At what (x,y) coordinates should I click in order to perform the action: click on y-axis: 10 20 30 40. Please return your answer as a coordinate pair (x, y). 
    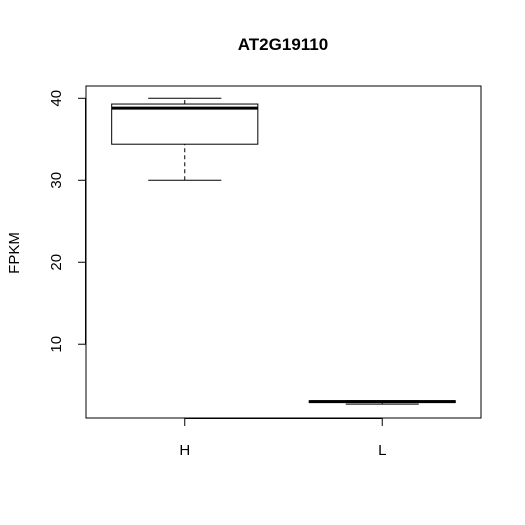
    Looking at the image, I should click on (67, 221).